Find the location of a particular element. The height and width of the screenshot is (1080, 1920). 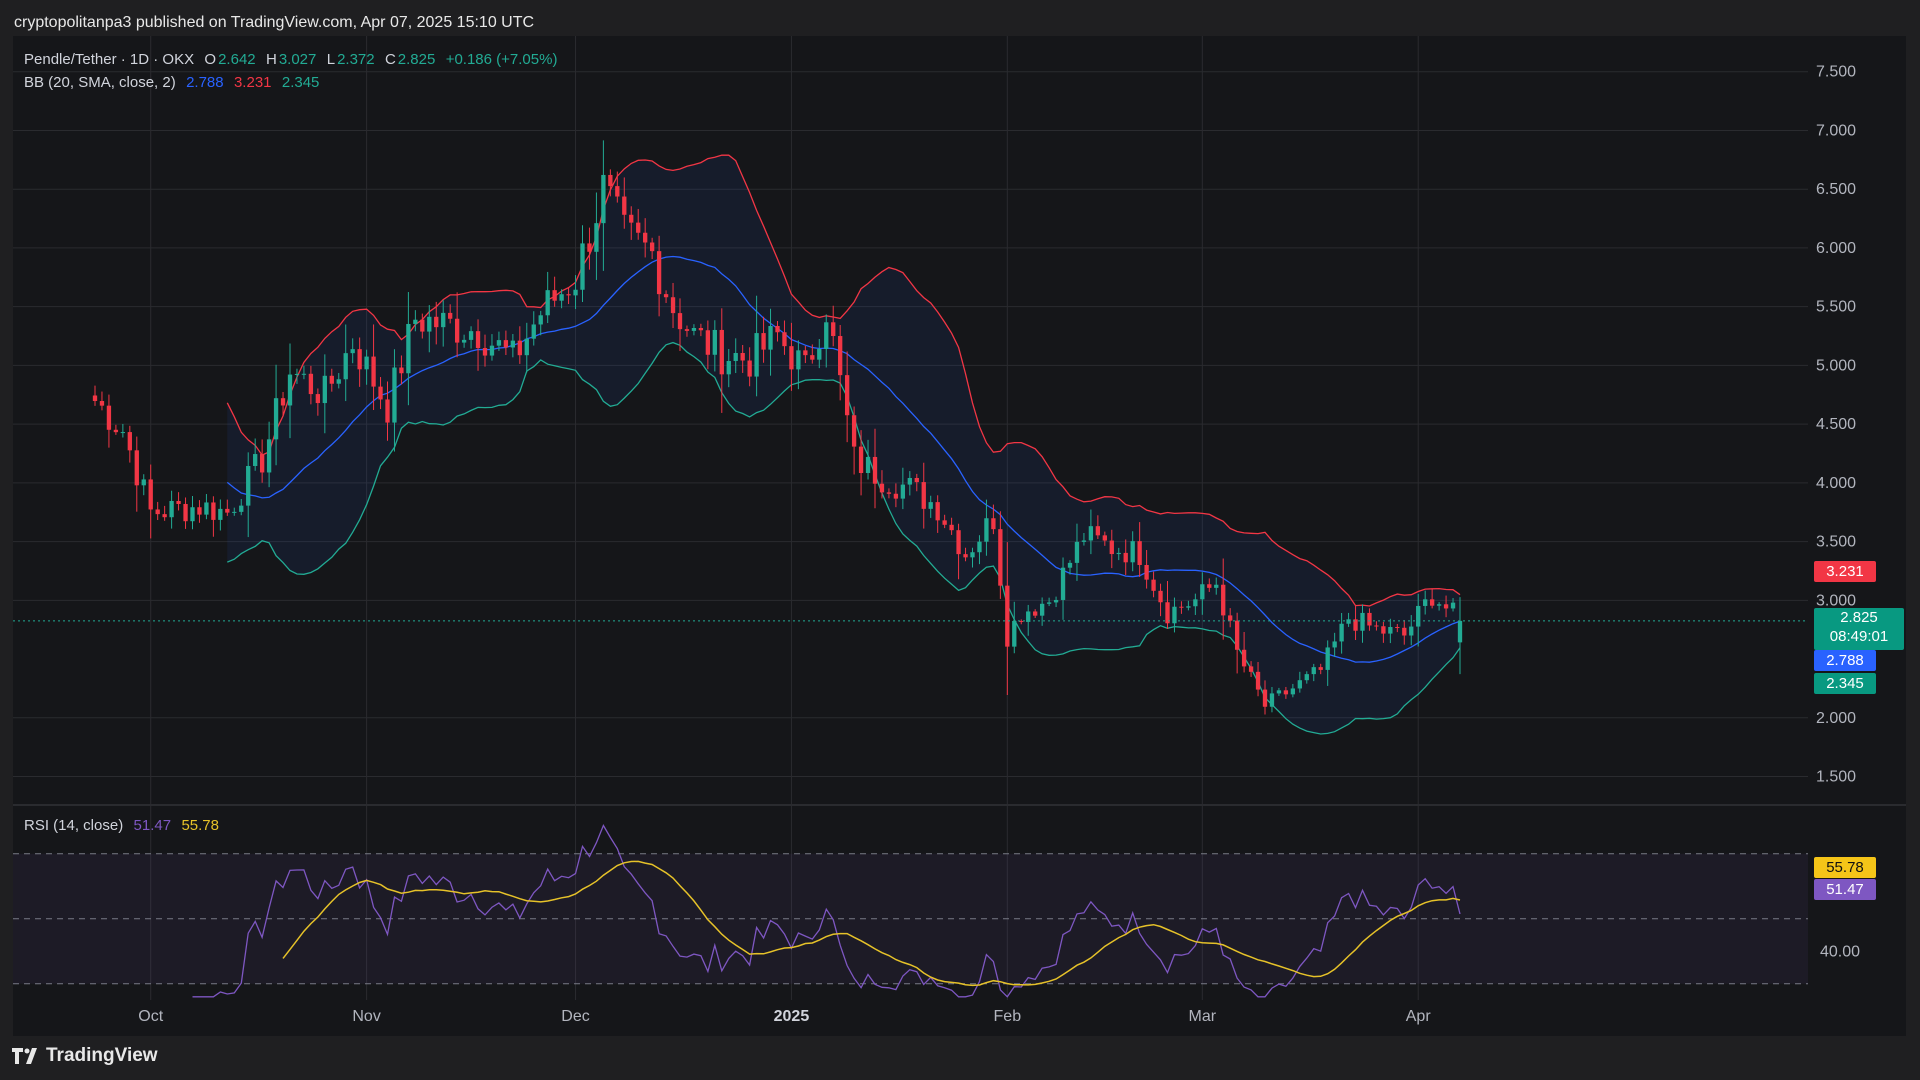

price-tick-label: 2.000 is located at coordinates (1836, 718).